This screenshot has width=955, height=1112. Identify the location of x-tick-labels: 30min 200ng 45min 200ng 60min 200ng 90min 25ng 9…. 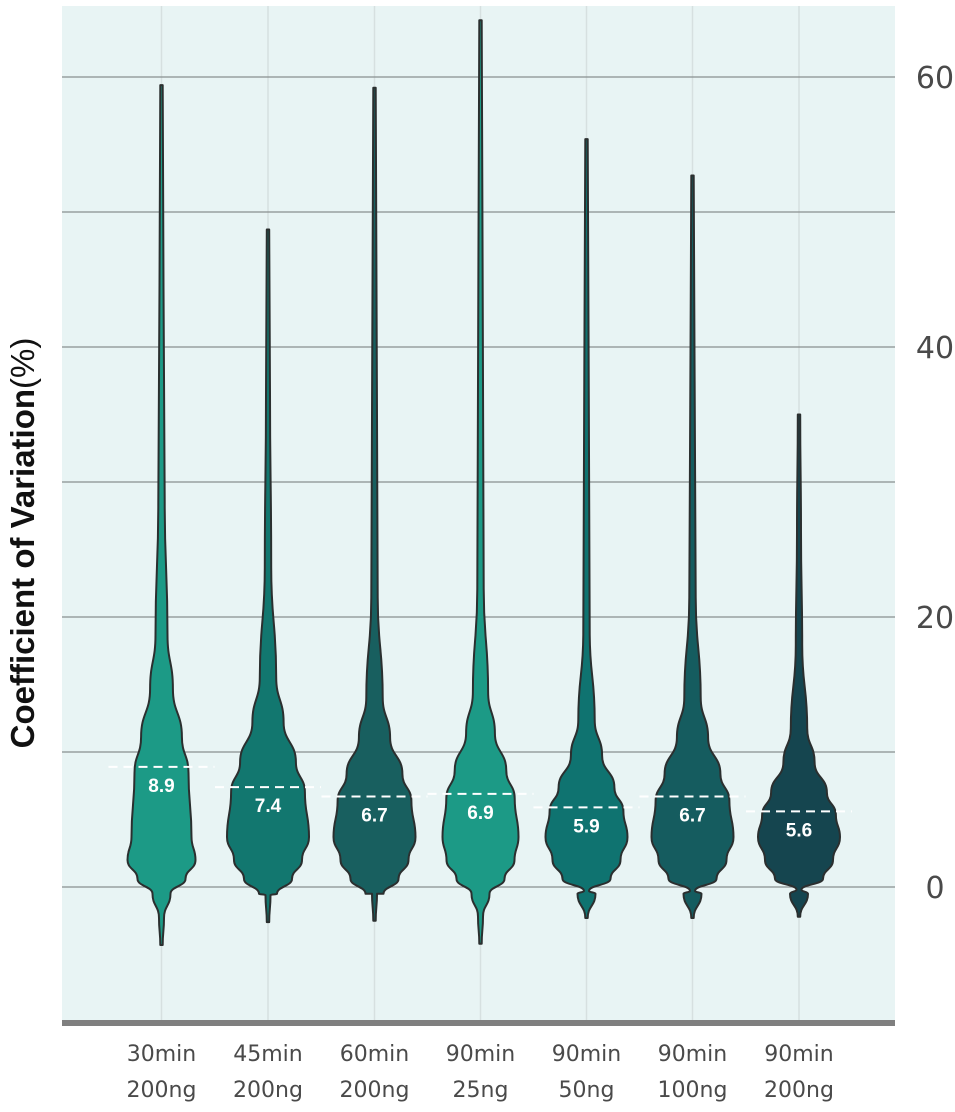
(480, 1072).